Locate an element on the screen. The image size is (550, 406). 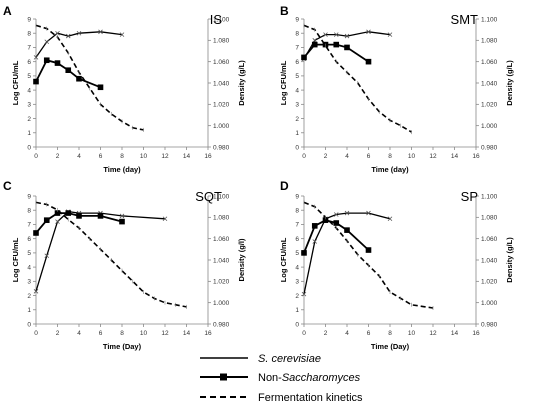
panel-letter: D is located at coordinates (284, 186).